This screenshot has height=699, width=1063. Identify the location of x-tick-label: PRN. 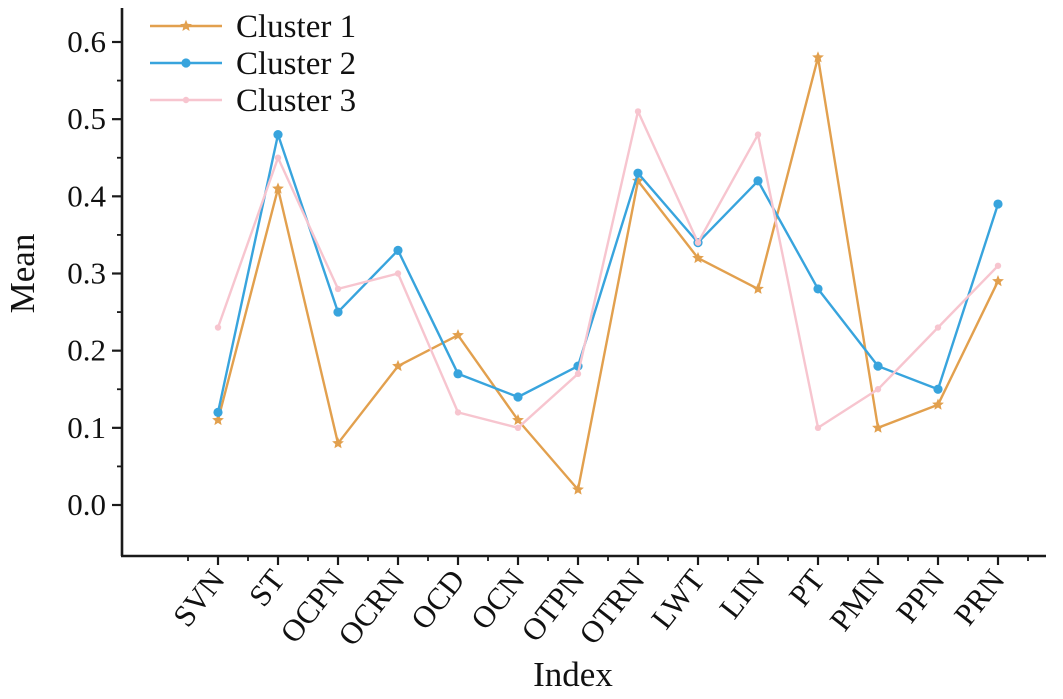
(979, 597).